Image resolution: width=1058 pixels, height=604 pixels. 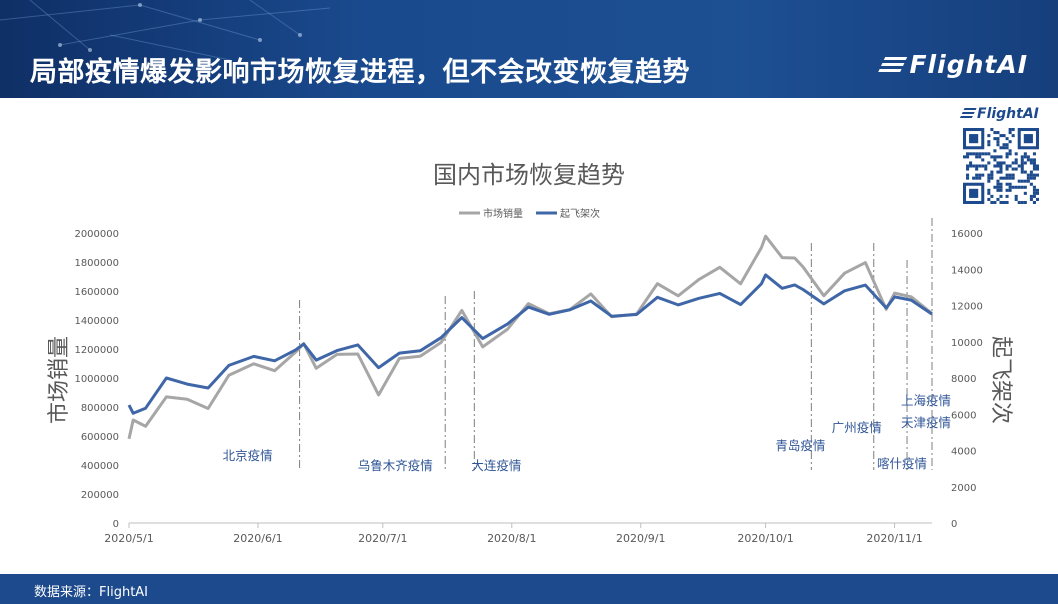 I want to click on page-title: 局部疫情爆发影响市场恢复进程，但不会改变恢复趋势, so click(x=360, y=72).